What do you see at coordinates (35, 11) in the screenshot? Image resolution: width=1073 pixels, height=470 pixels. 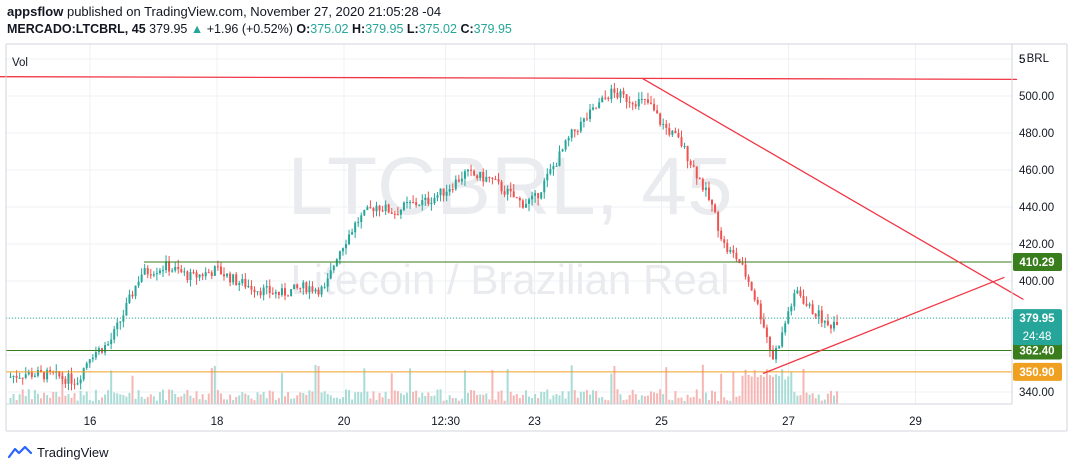 I see `author-name: appsflow` at bounding box center [35, 11].